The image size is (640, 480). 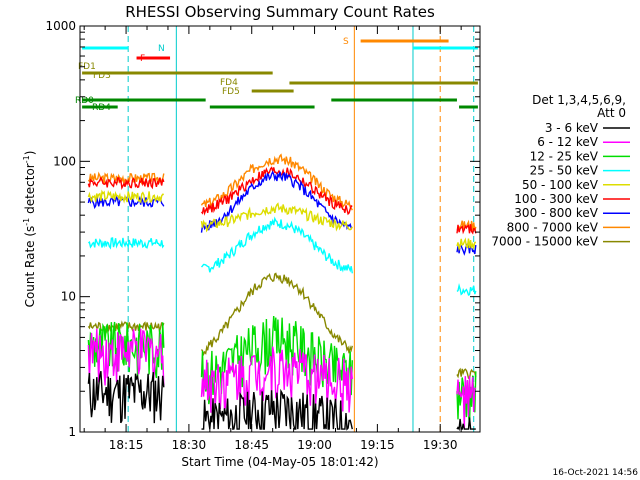 I want to click on legend-label-4: 50 - 100 keV, so click(x=560, y=185).